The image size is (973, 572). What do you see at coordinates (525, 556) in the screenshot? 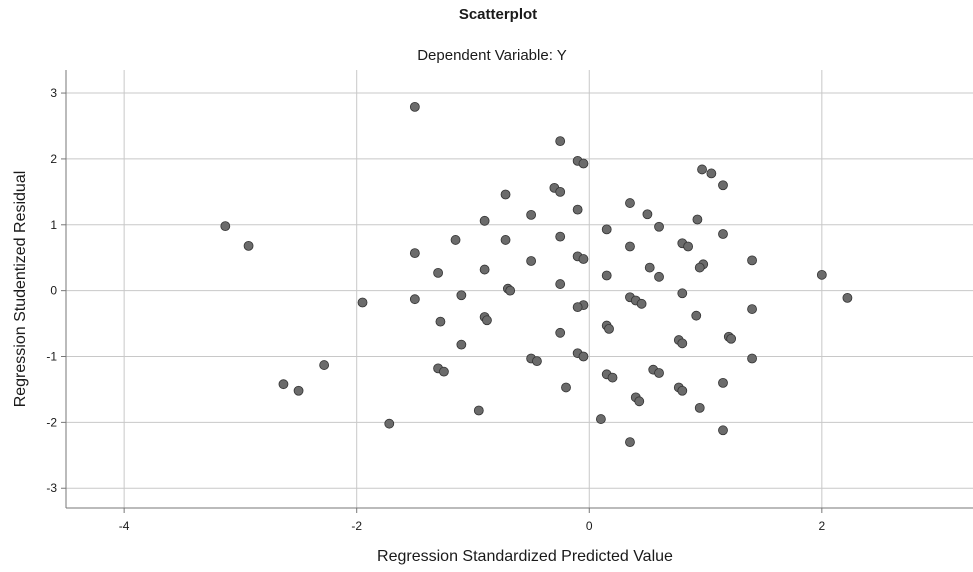
I see `x-axis-label: Regression Standardized Predicted Value` at bounding box center [525, 556].